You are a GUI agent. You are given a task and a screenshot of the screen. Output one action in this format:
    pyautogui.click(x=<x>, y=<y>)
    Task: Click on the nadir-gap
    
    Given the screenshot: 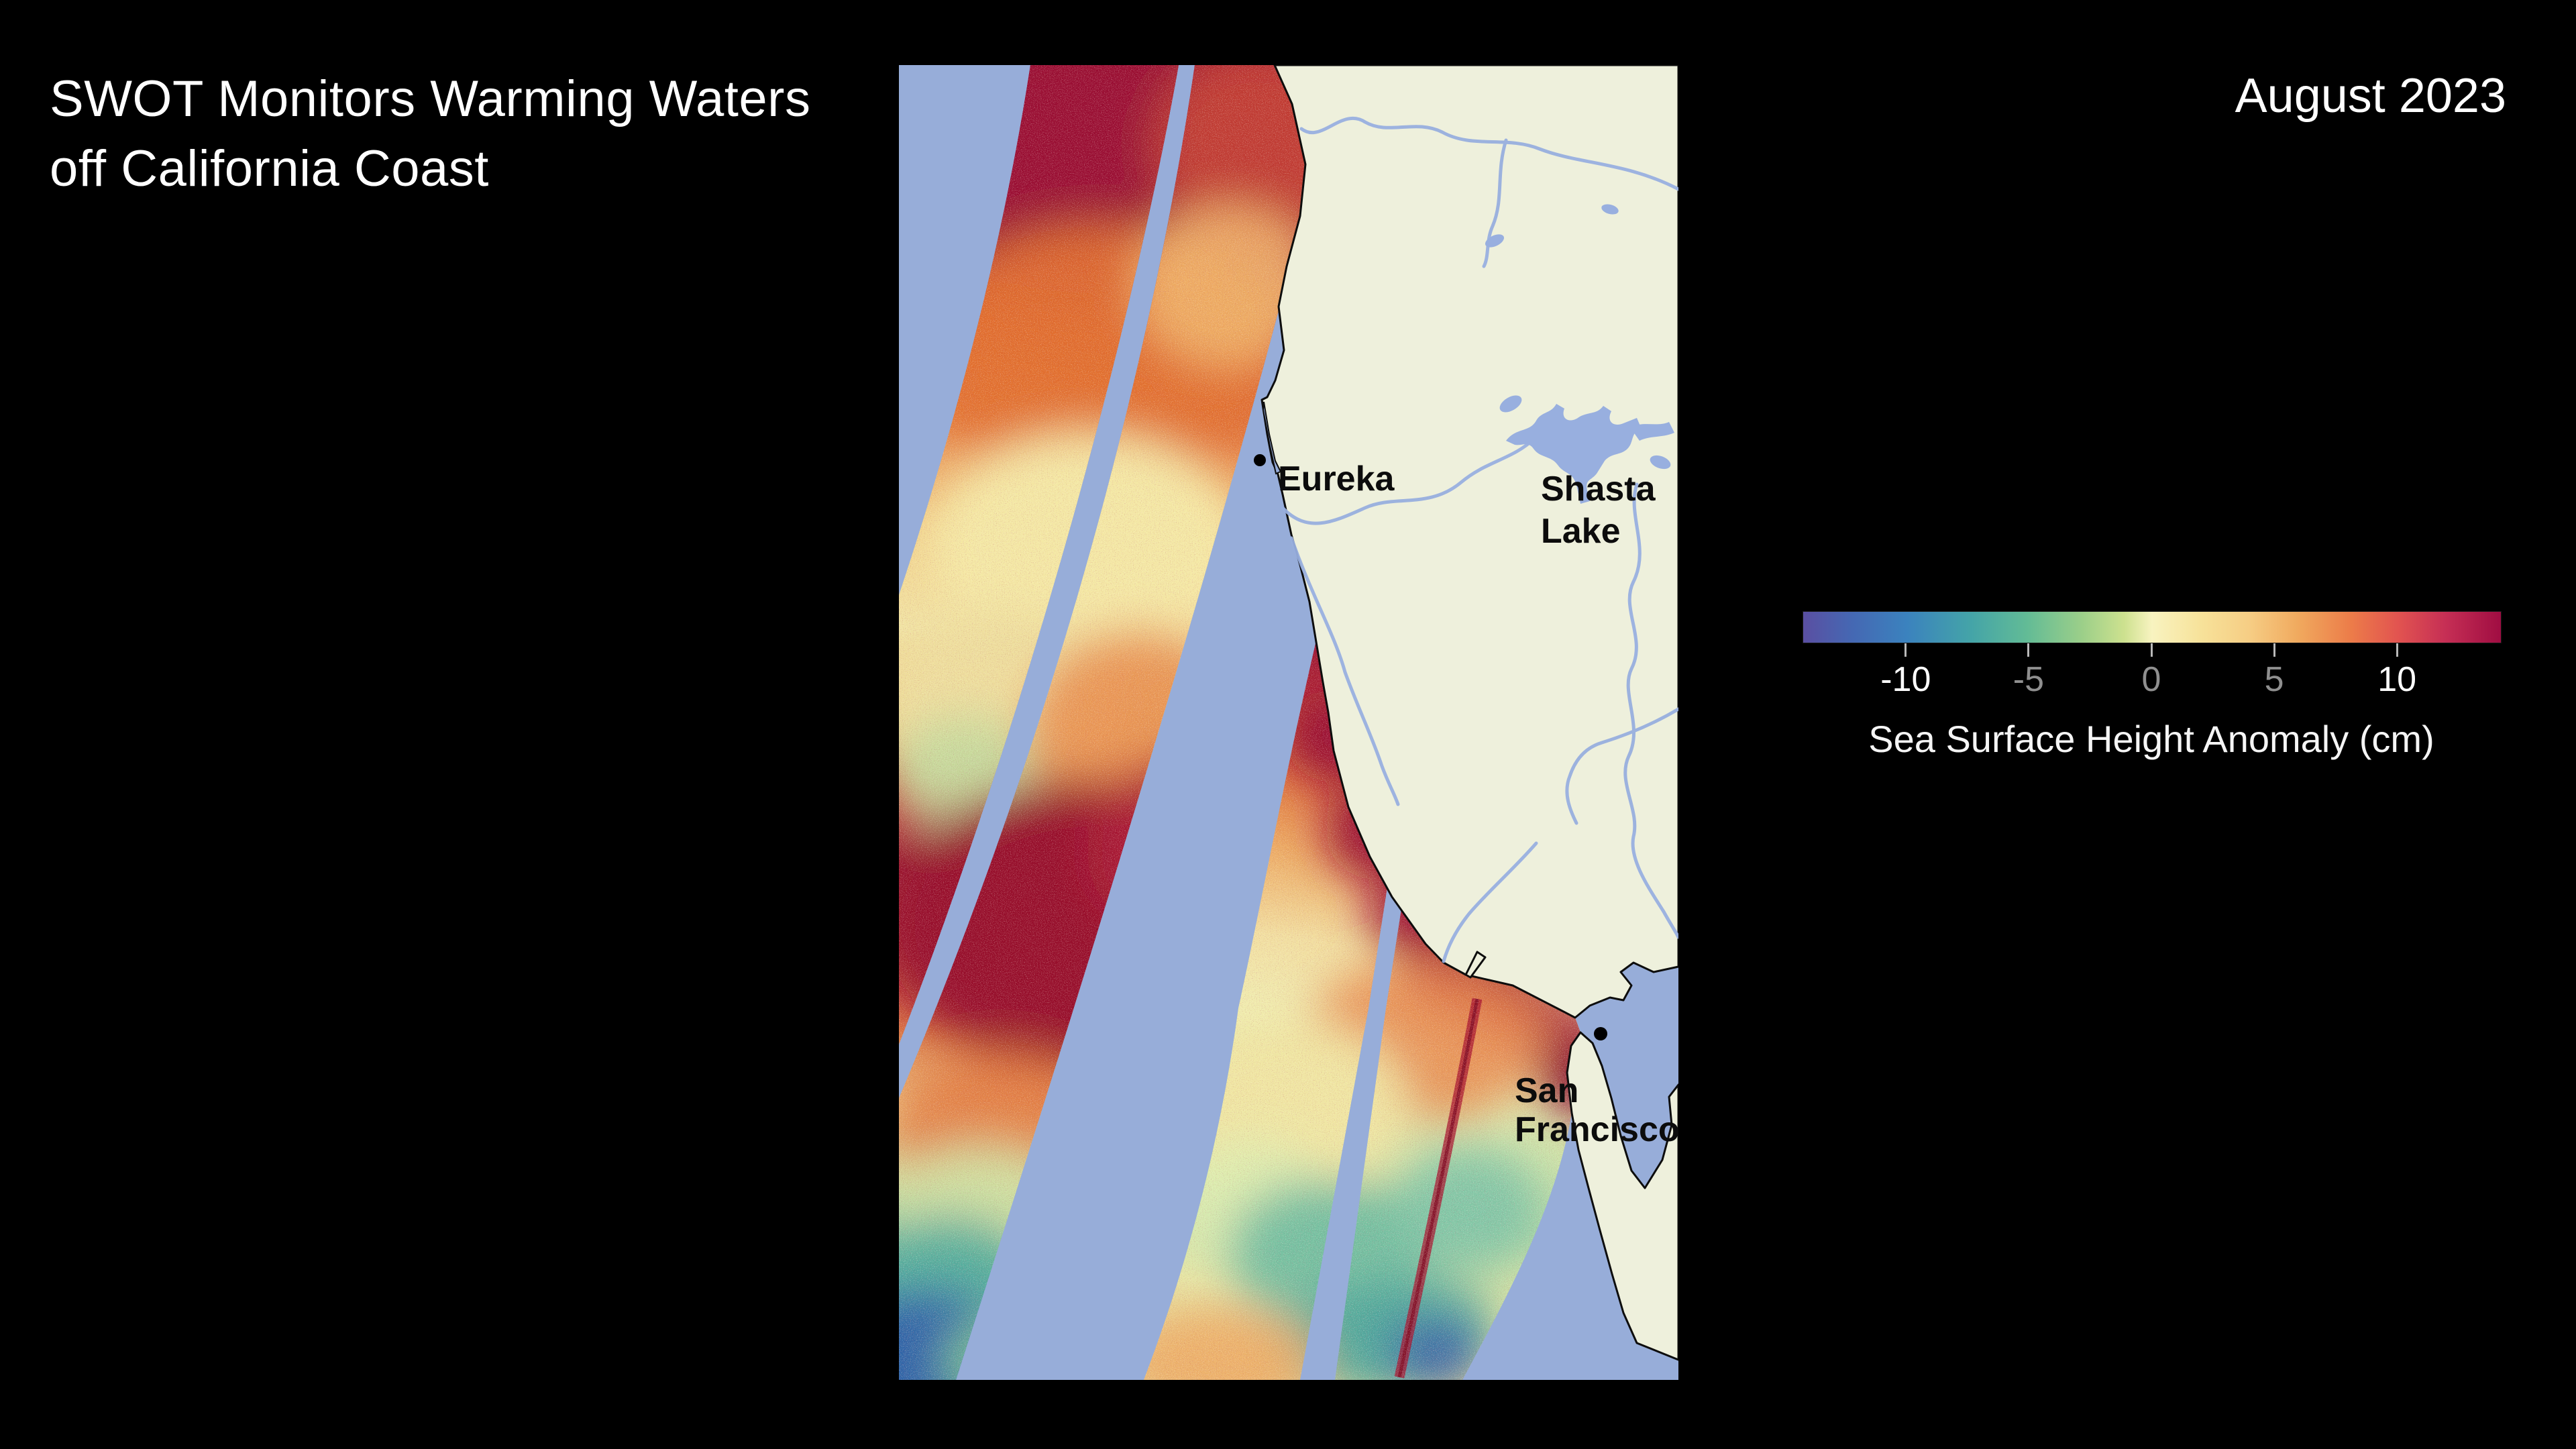 What is the action you would take?
    pyautogui.click(x=1353, y=1125)
    